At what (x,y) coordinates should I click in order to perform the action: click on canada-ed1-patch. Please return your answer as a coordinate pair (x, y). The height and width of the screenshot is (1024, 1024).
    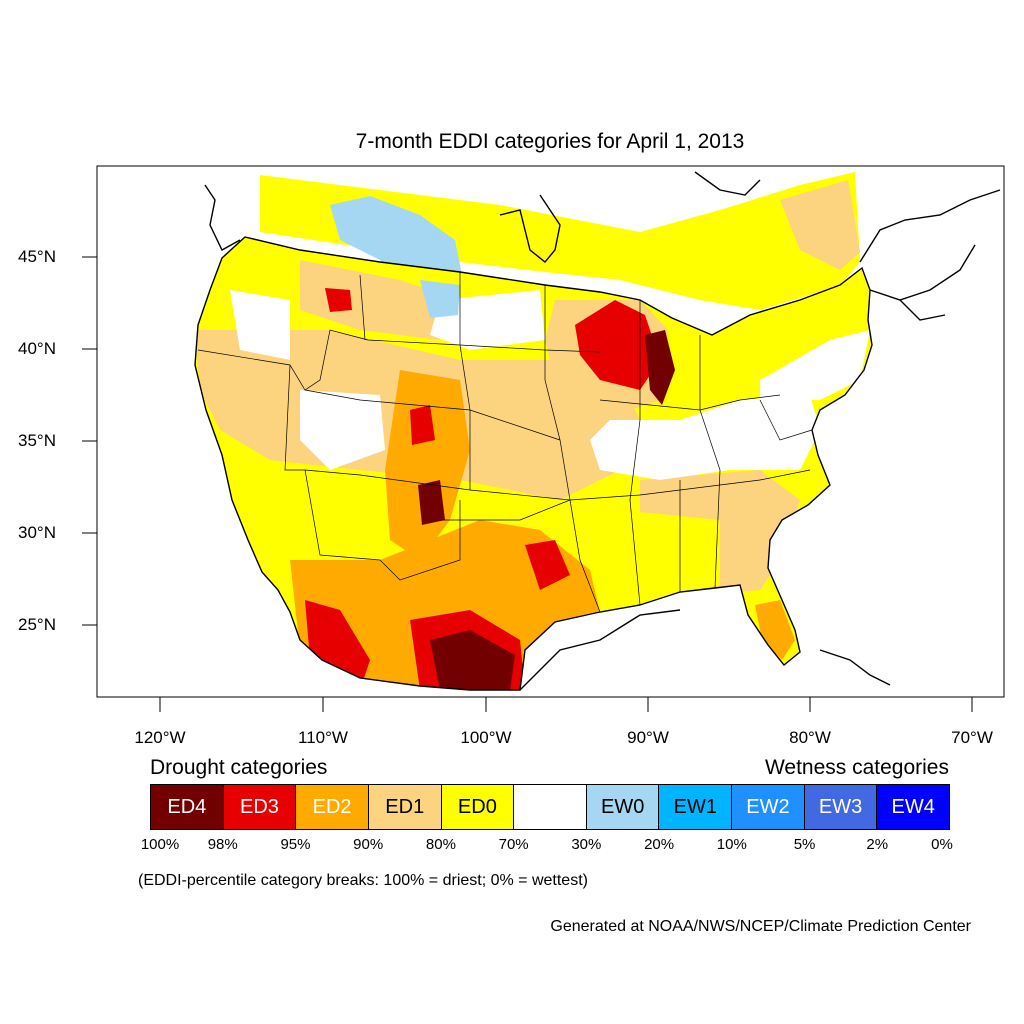
    Looking at the image, I should click on (820, 225).